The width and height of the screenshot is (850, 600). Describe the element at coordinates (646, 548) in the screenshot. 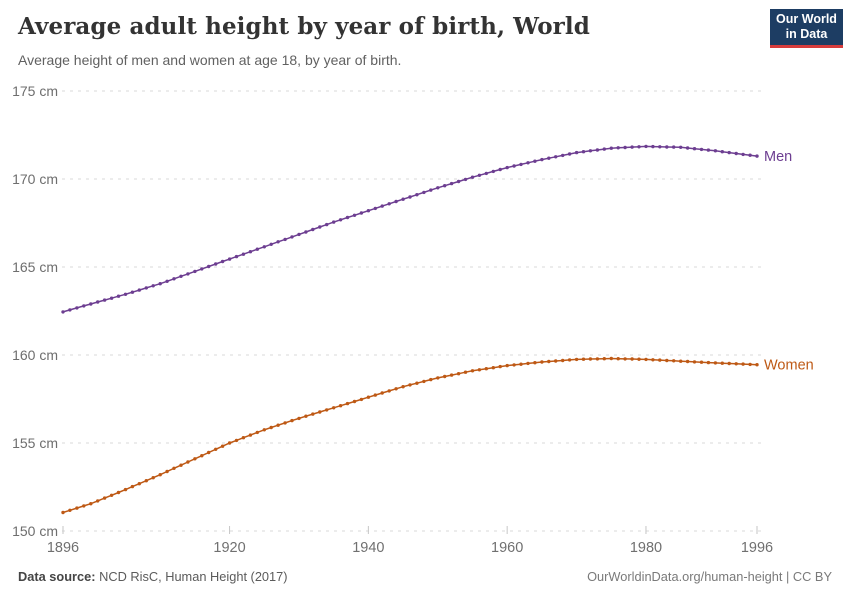

I see `svg-text: 1980` at that location.